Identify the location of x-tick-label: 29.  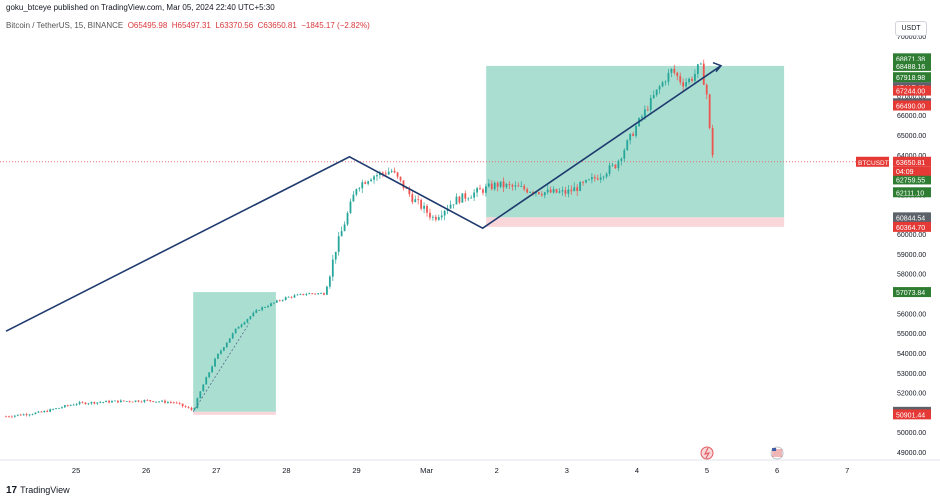
(356, 470).